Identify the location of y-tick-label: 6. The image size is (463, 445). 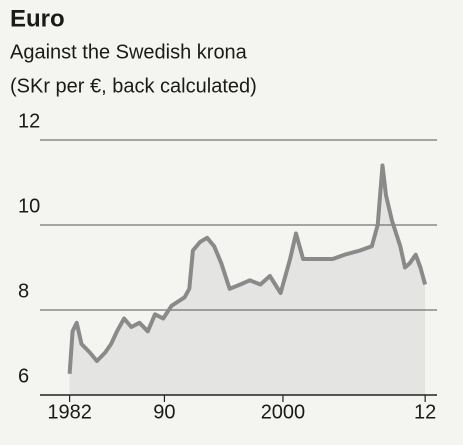
(23, 376).